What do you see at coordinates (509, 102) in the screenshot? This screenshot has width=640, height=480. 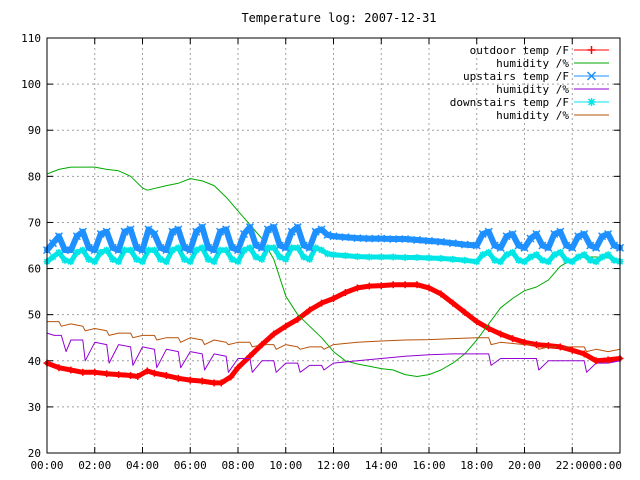 I see `legend-label: downstairs temp /F` at bounding box center [509, 102].